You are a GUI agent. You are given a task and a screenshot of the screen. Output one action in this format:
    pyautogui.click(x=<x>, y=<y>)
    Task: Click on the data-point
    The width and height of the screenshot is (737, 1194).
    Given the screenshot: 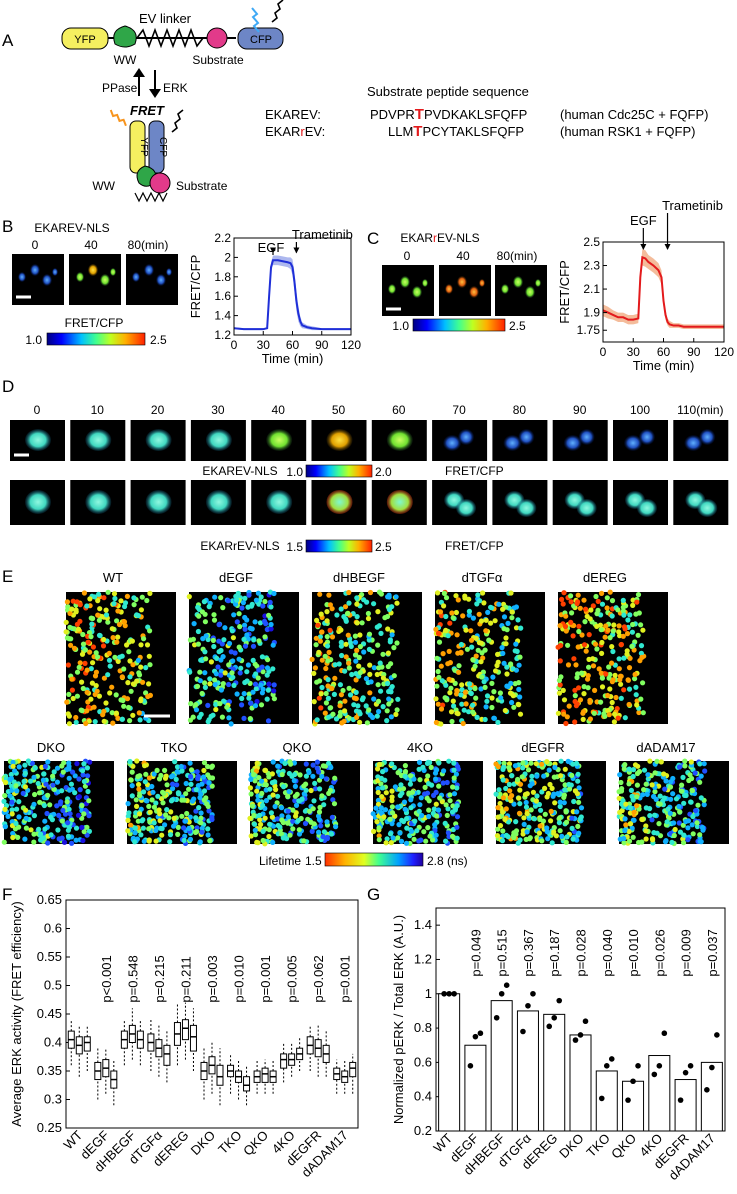 What is the action you would take?
    pyautogui.click(x=585, y=1021)
    